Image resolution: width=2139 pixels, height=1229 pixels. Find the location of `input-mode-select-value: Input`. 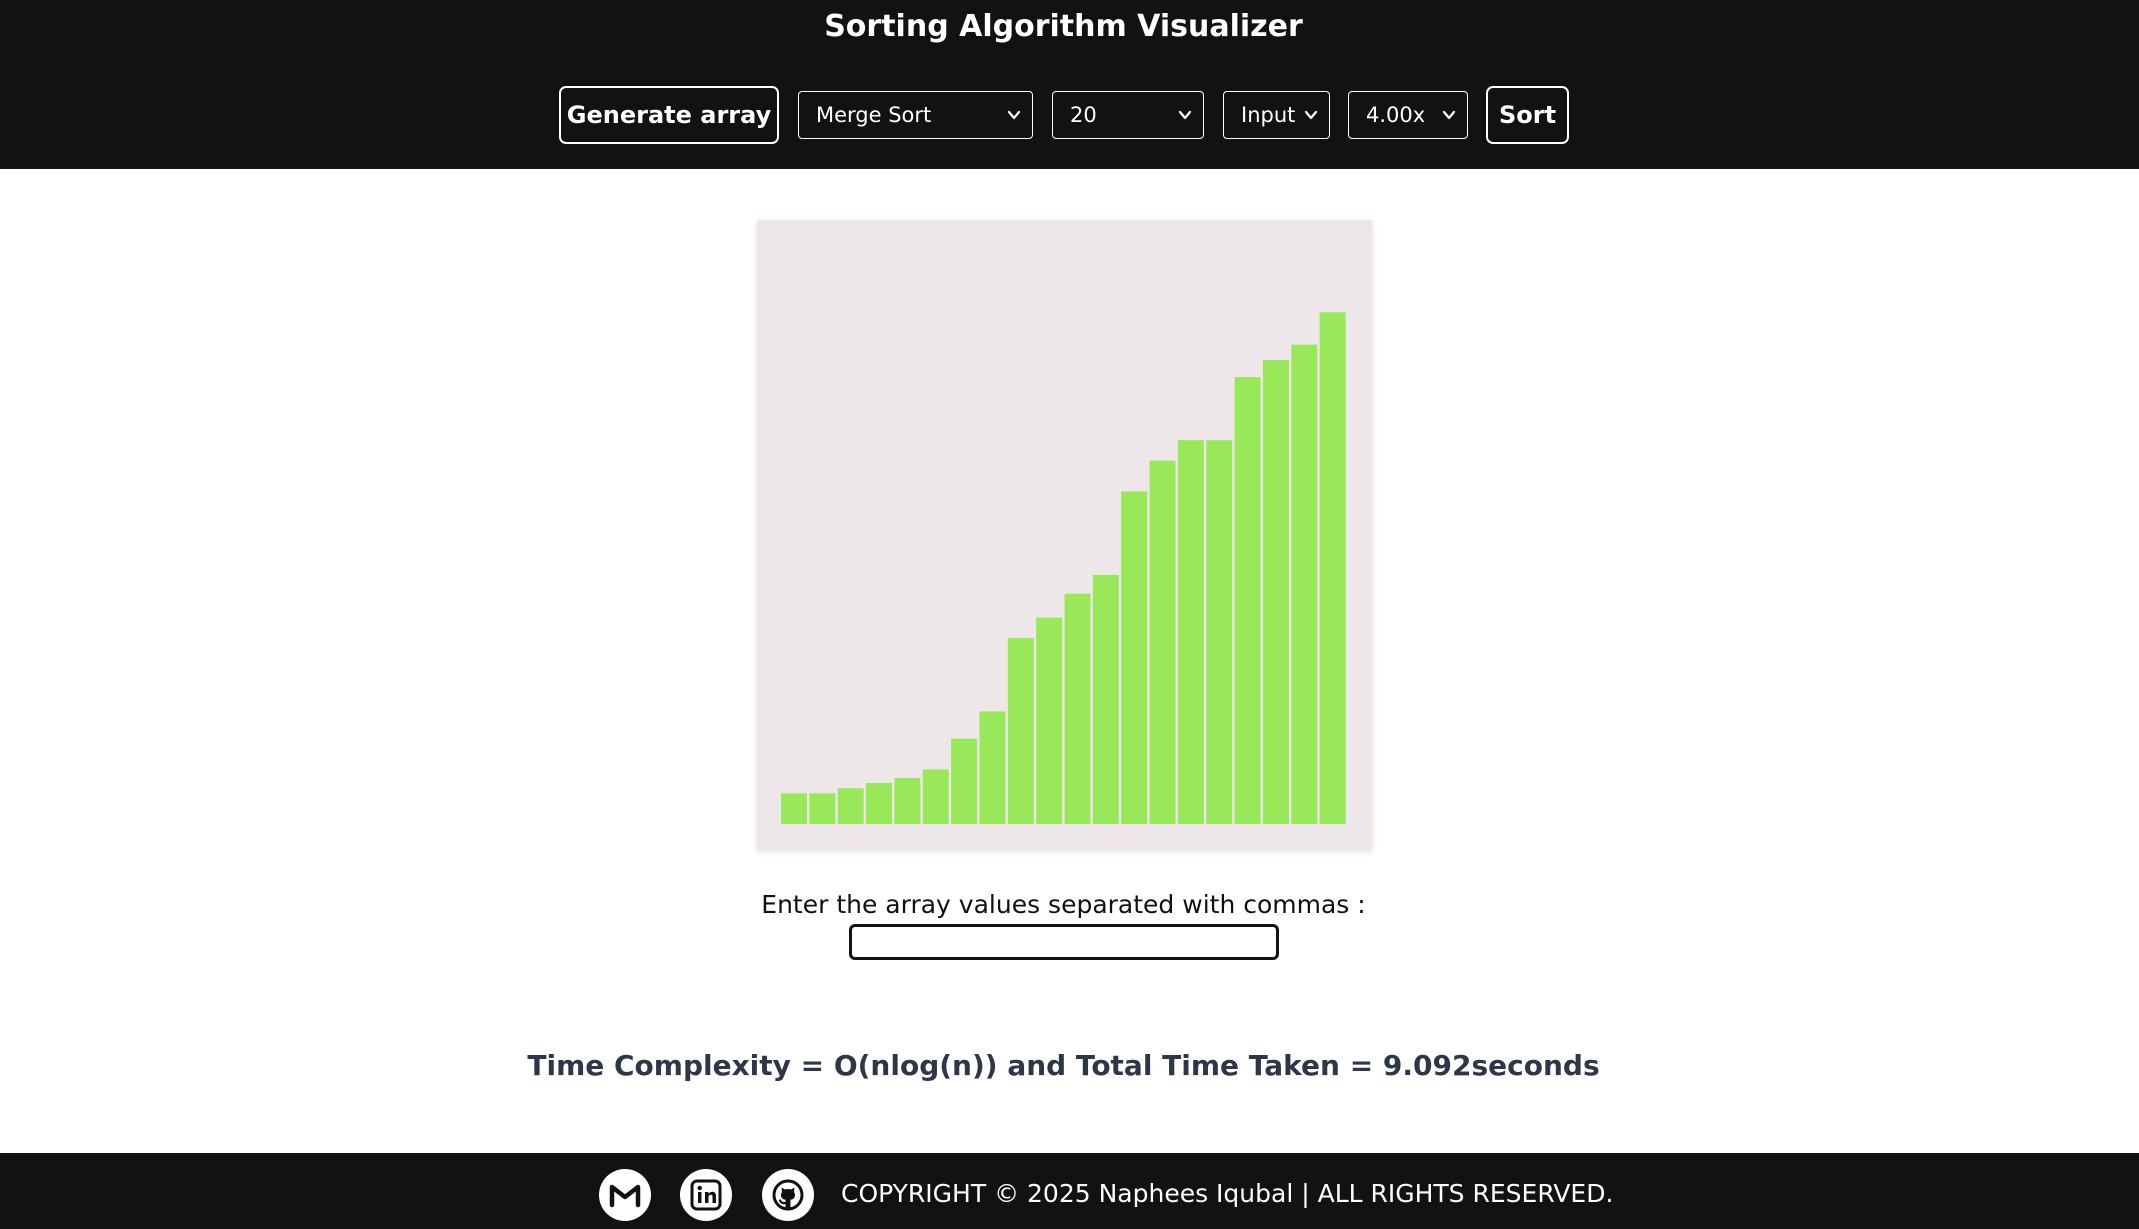

input-mode-select-value: Input is located at coordinates (1268, 115).